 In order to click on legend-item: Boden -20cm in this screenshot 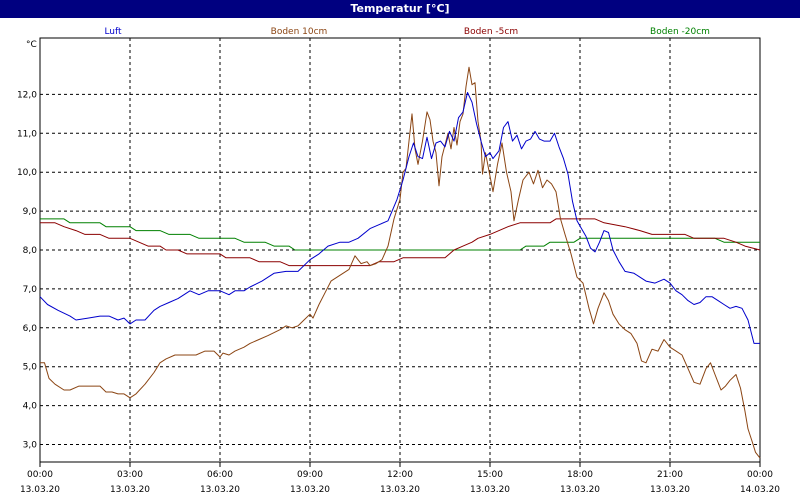, I will do `click(680, 32)`.